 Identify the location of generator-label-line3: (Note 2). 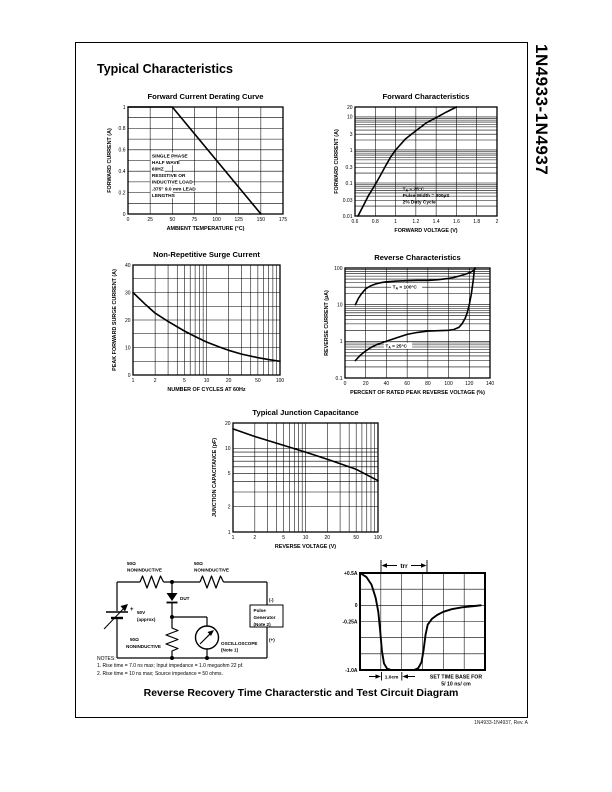
(263, 624).